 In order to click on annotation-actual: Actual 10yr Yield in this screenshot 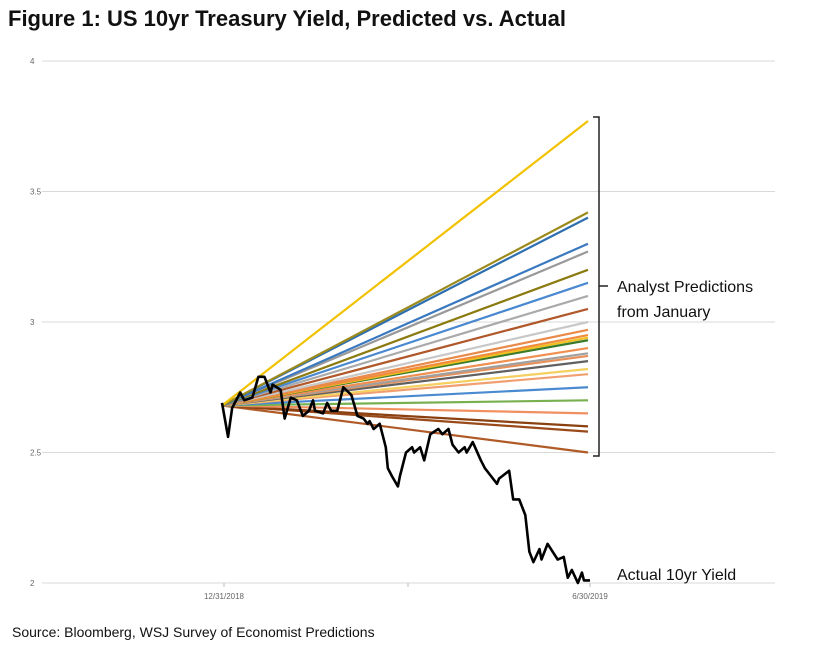, I will do `click(676, 575)`.